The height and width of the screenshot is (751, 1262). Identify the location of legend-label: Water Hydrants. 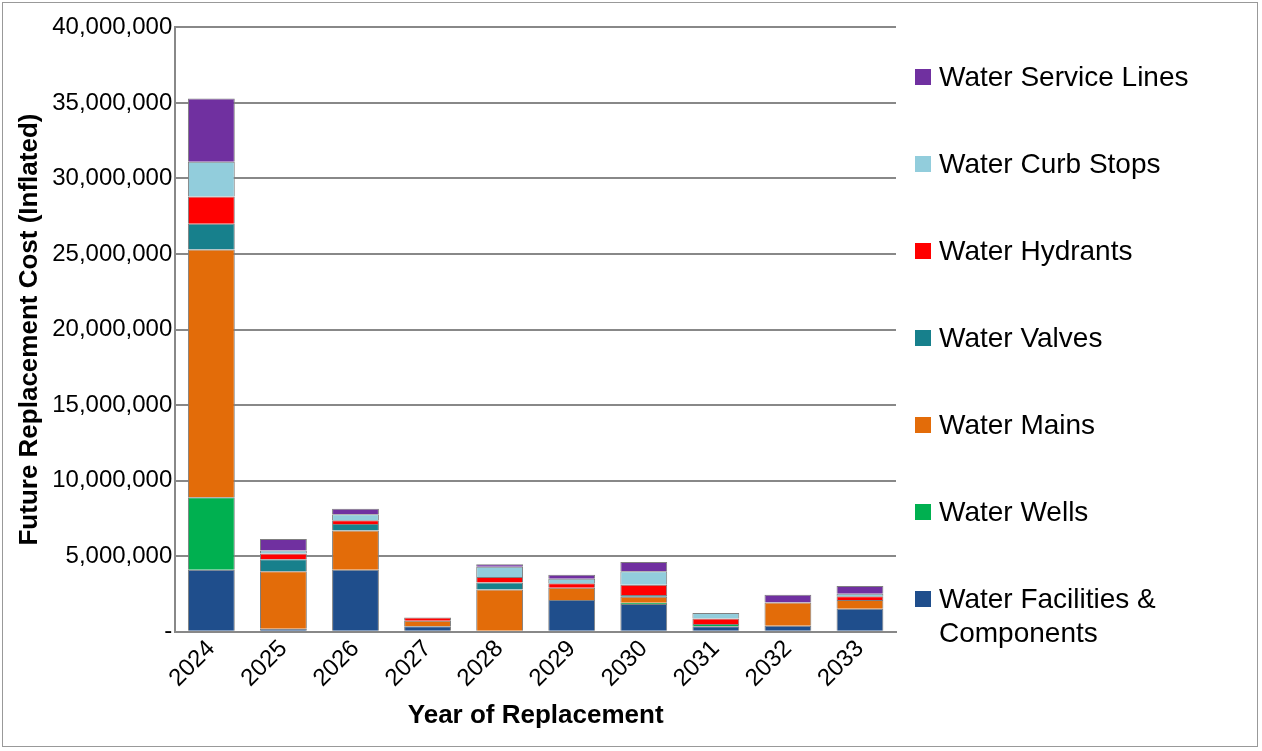
(1036, 251).